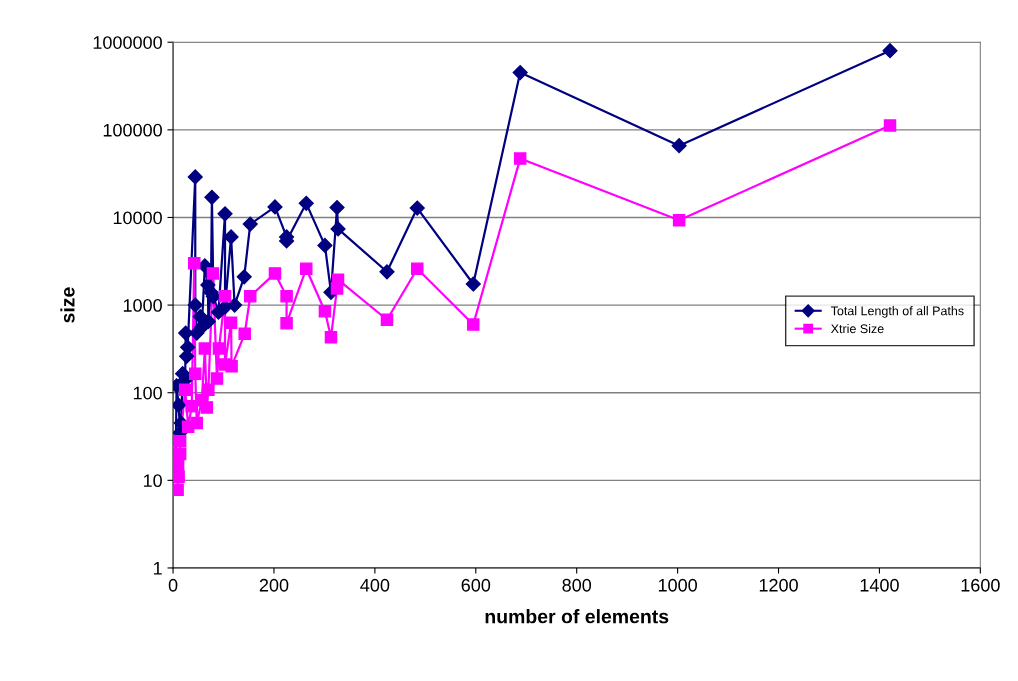 This screenshot has height=681, width=1018. Describe the element at coordinates (132, 130) in the screenshot. I see `y-tick-label: 100000` at that location.